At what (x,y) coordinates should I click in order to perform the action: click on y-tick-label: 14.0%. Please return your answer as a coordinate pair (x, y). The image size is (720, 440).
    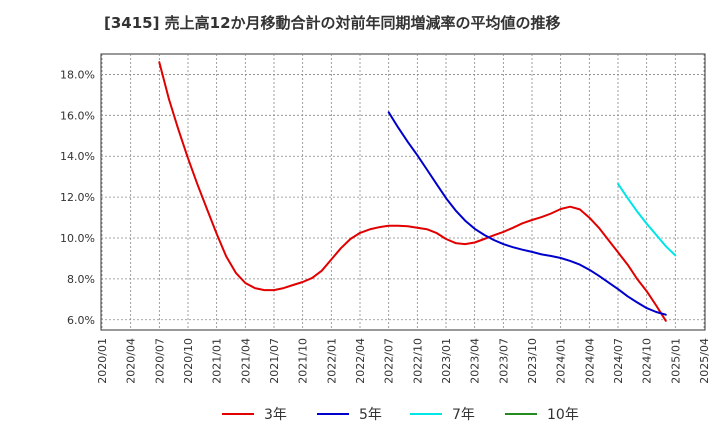
    Looking at the image, I should click on (77, 156).